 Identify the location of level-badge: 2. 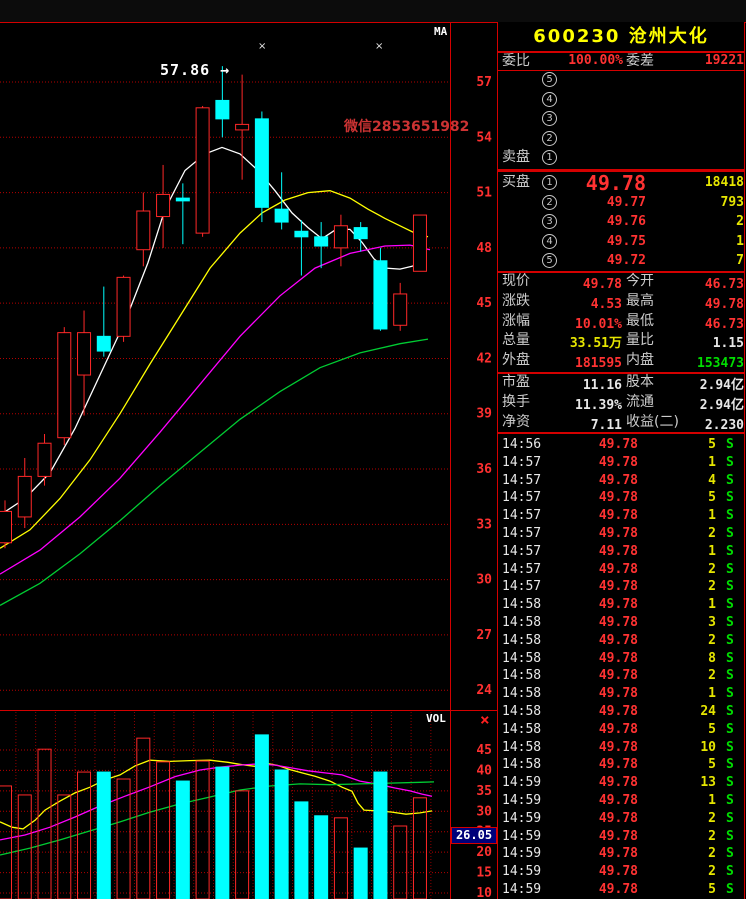
(549, 202).